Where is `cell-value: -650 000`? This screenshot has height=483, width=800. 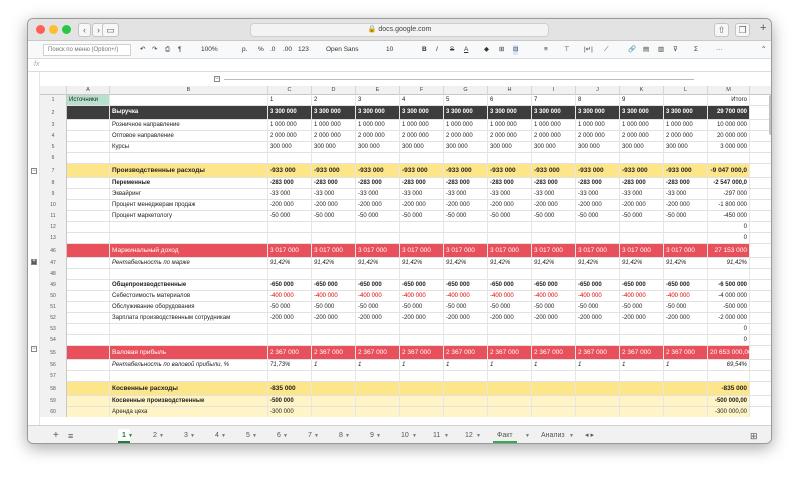 cell-value: -650 000 is located at coordinates (642, 285).